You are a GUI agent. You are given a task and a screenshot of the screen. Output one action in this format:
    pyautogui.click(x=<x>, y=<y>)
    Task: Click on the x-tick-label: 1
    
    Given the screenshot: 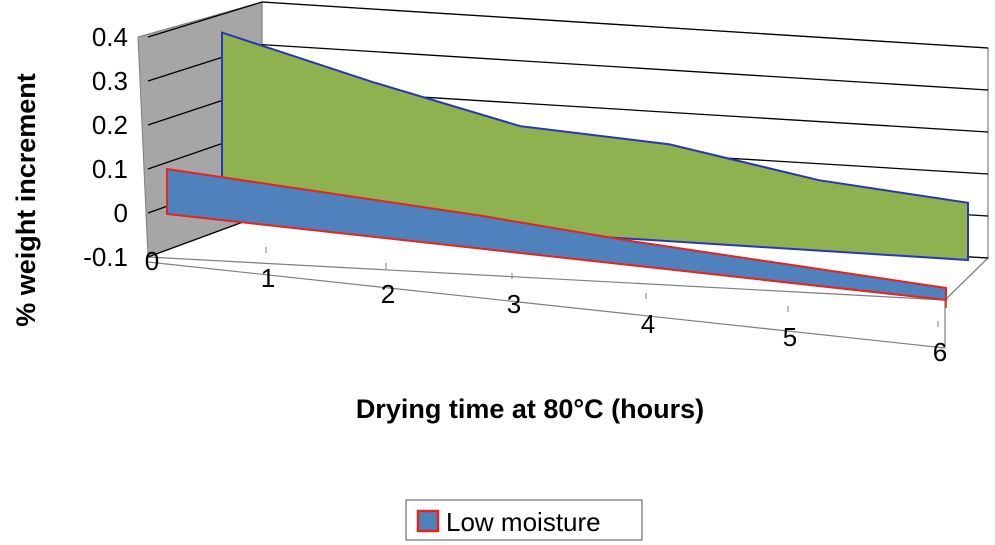 What is the action you would take?
    pyautogui.click(x=268, y=278)
    